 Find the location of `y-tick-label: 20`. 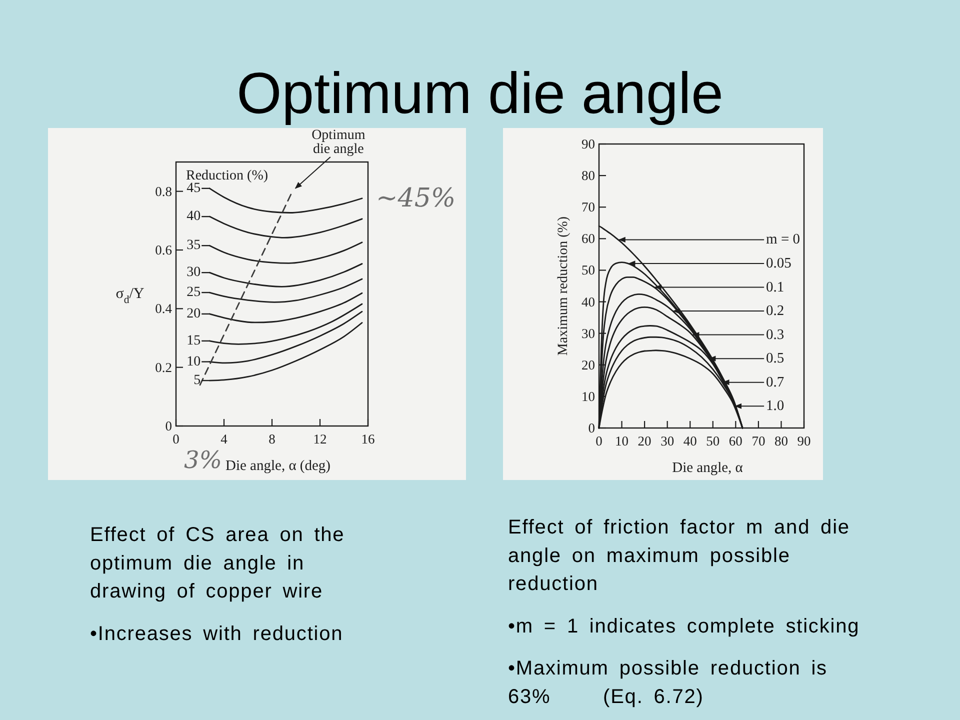

y-tick-label: 20 is located at coordinates (589, 364).